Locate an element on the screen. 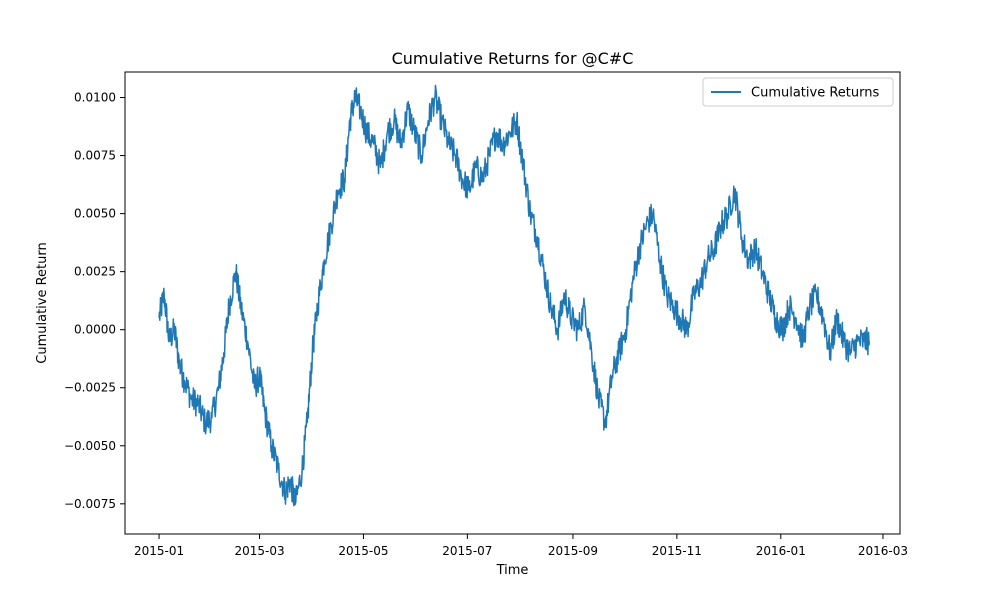 This screenshot has width=1000, height=604. x-tick-label: 2015-01 is located at coordinates (159, 551).